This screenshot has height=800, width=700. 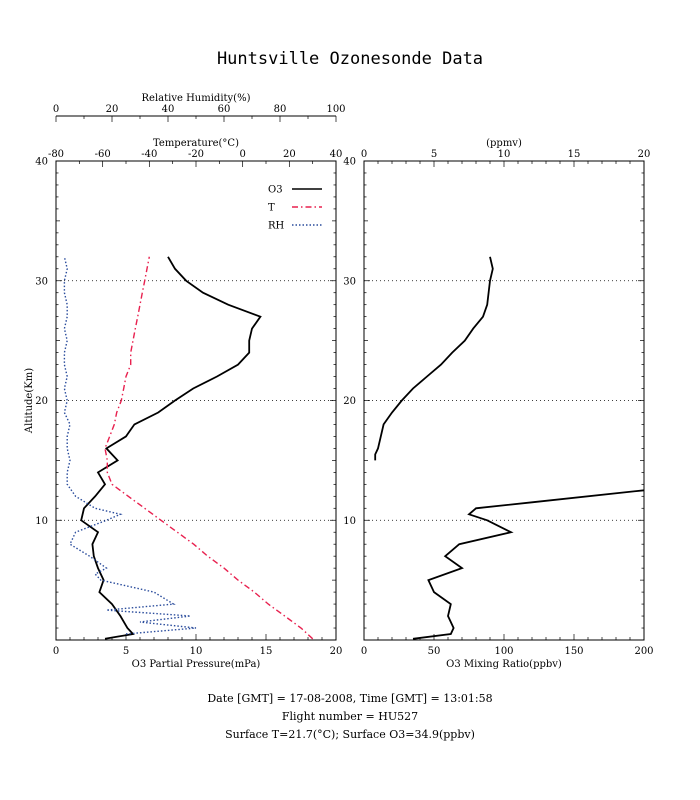 I want to click on right-x-tick-label: 15, so click(x=574, y=154).